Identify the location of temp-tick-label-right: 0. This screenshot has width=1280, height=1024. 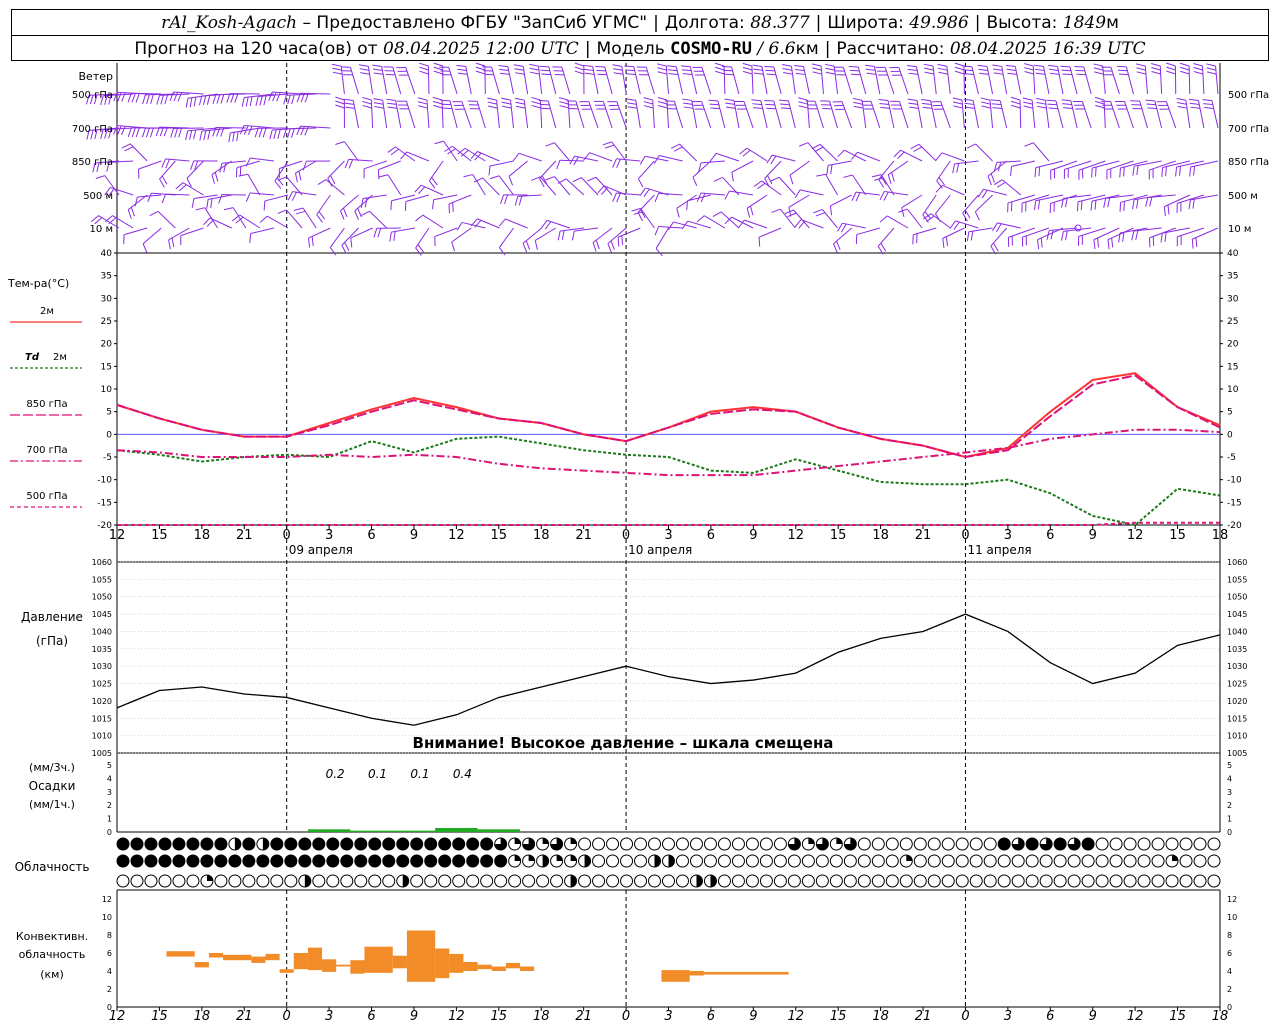
(1230, 435).